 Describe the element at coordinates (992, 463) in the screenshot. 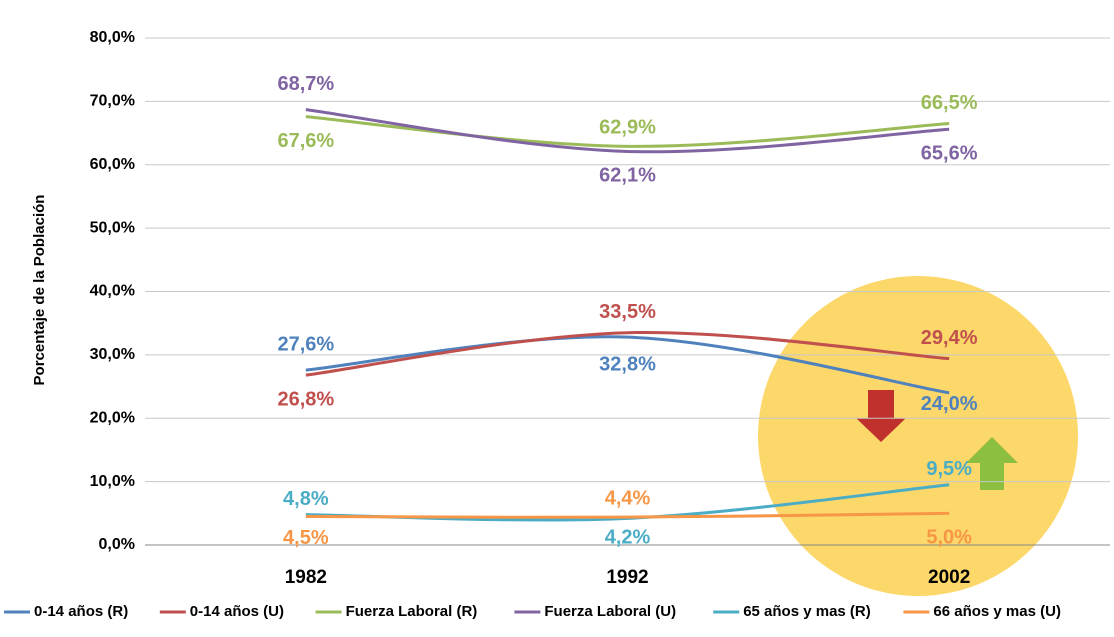

I see `up-arrow` at that location.